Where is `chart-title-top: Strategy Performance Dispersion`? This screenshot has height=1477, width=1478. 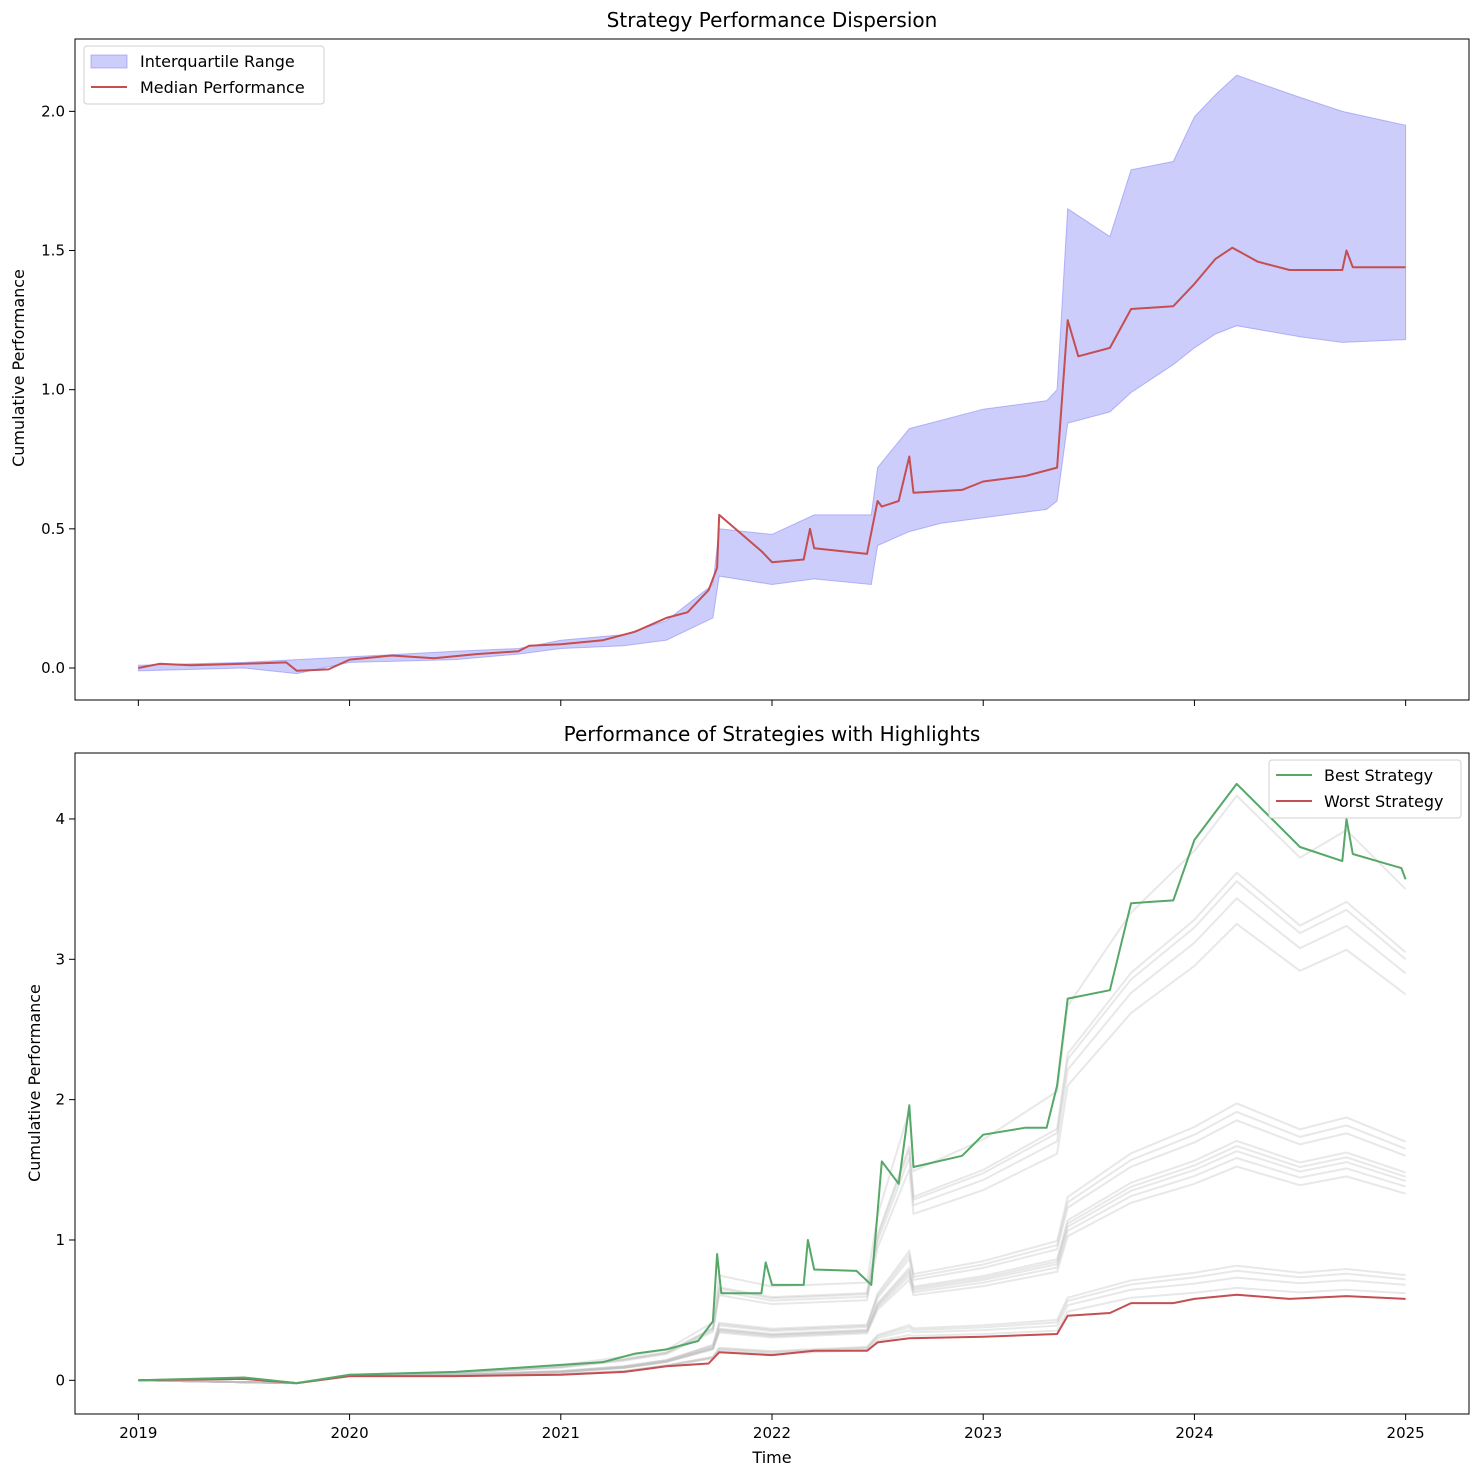
chart-title-top: Strategy Performance Dispersion is located at coordinates (772, 20).